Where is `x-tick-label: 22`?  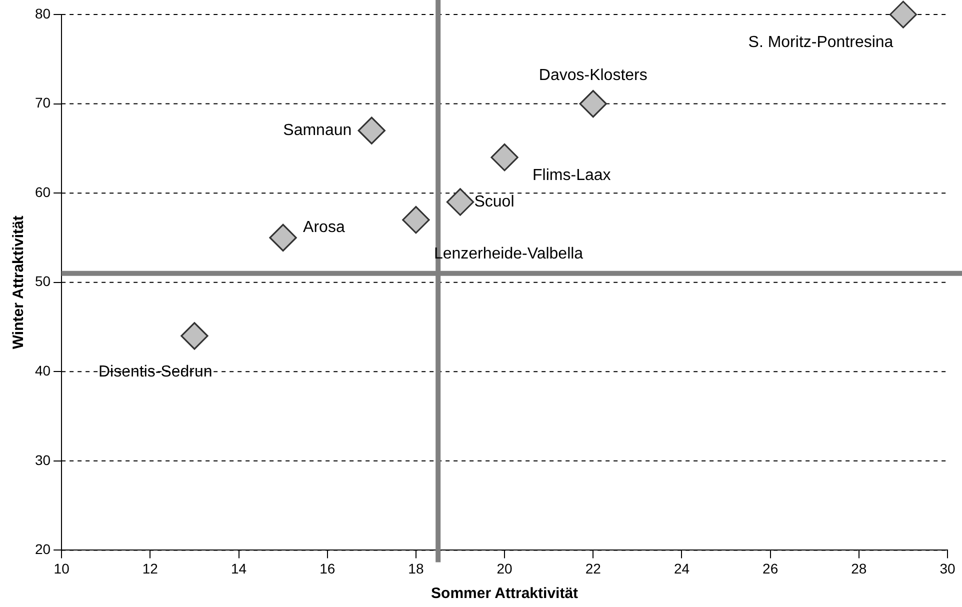 x-tick-label: 22 is located at coordinates (593, 568).